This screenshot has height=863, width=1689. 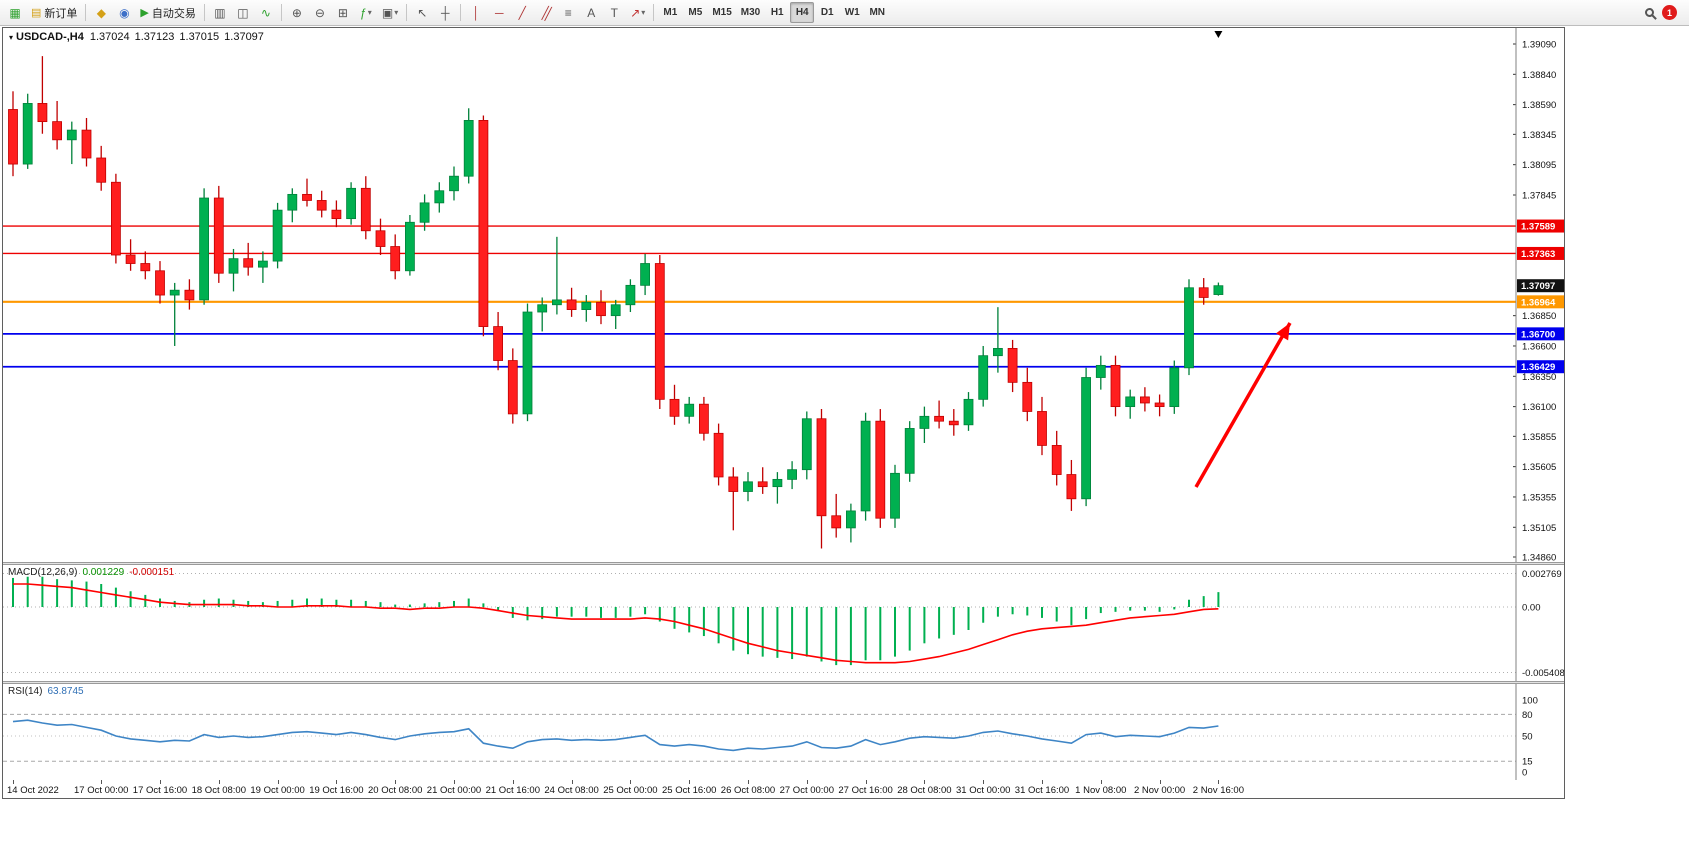 I want to click on market-button: ◆, so click(x=101, y=12).